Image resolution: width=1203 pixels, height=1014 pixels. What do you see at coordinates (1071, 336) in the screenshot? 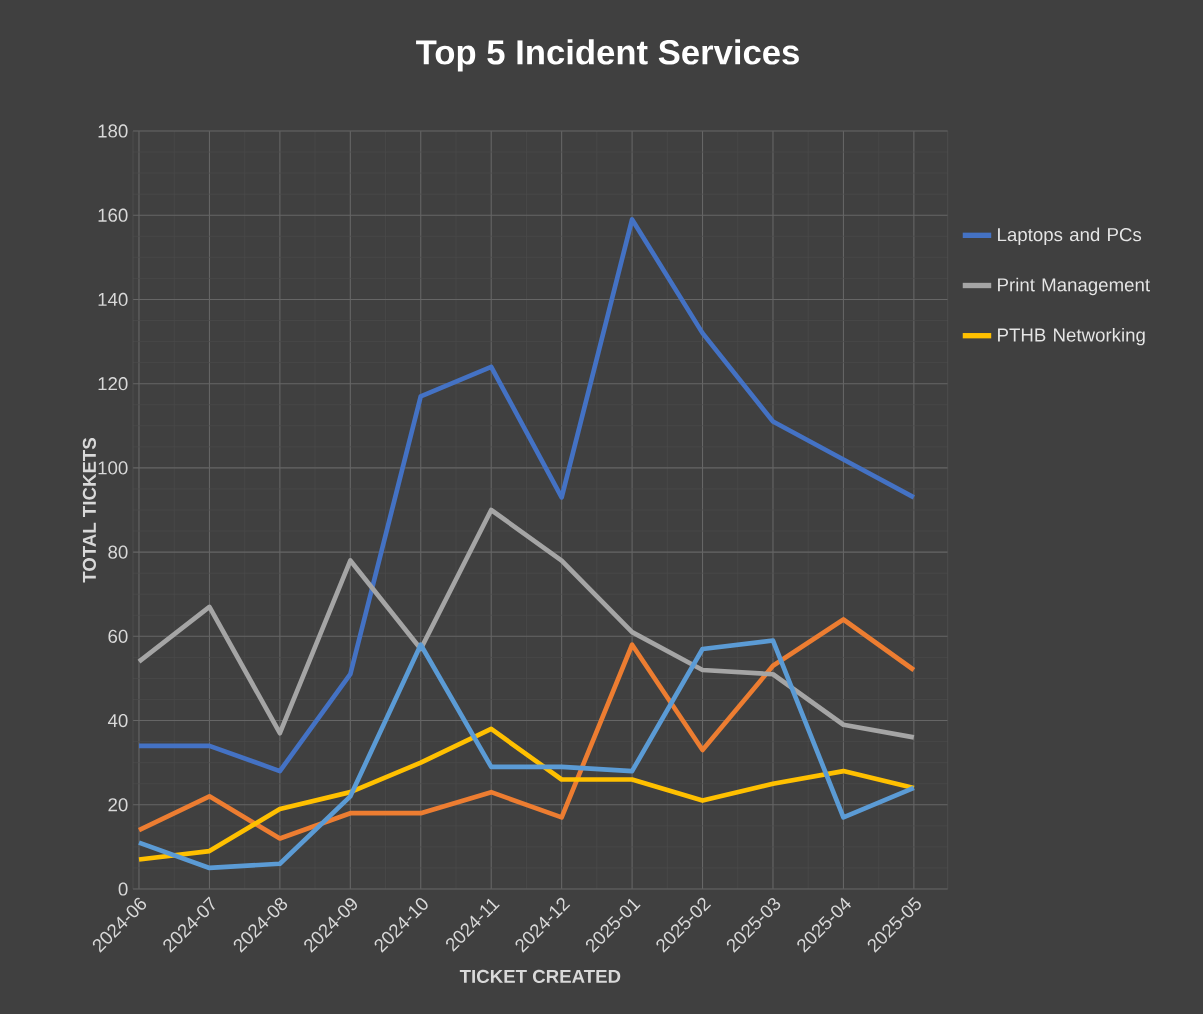
I see `legend-label: PTHB Networking` at bounding box center [1071, 336].